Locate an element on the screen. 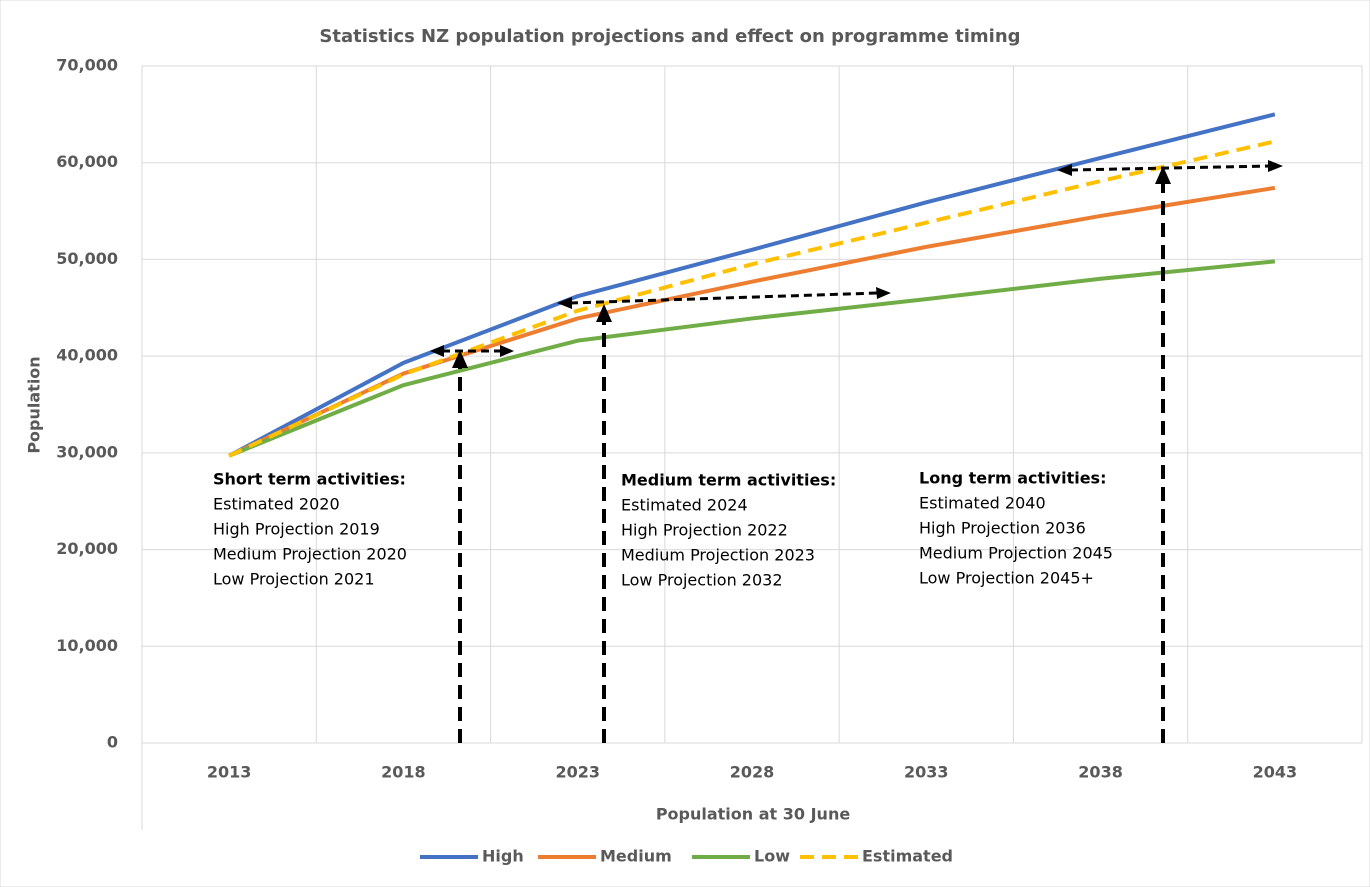 Image resolution: width=1370 pixels, height=887 pixels. annotation-line: Medium Projection 2023 is located at coordinates (718, 555).